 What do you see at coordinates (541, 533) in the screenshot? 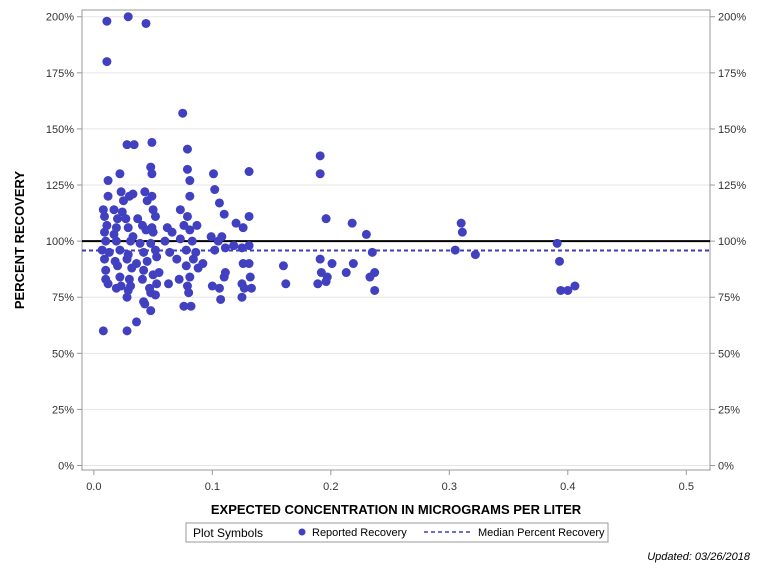
I see `legend-label-median-recovery: Median Percent Recovery` at bounding box center [541, 533].